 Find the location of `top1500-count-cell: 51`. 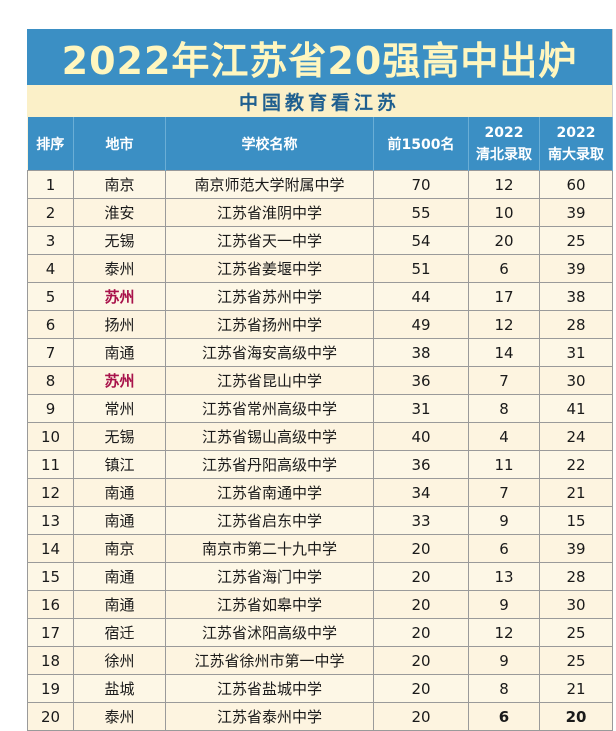

top1500-count-cell: 51 is located at coordinates (421, 268).